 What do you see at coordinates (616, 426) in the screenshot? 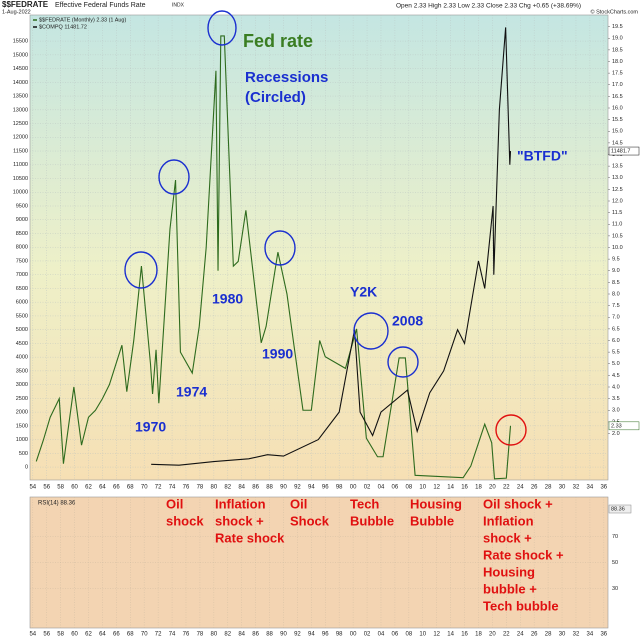
I see `last-value-label: 2.33` at bounding box center [616, 426].